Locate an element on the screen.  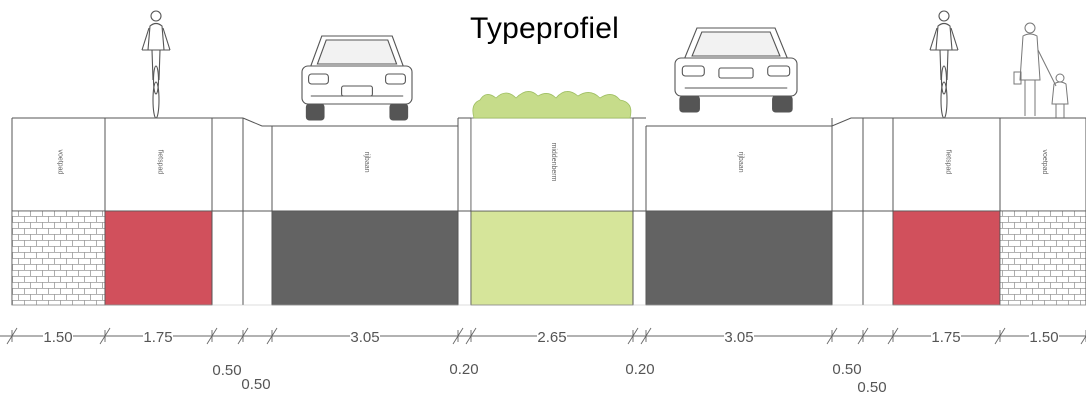
car-rear-icon is located at coordinates (736, 70).